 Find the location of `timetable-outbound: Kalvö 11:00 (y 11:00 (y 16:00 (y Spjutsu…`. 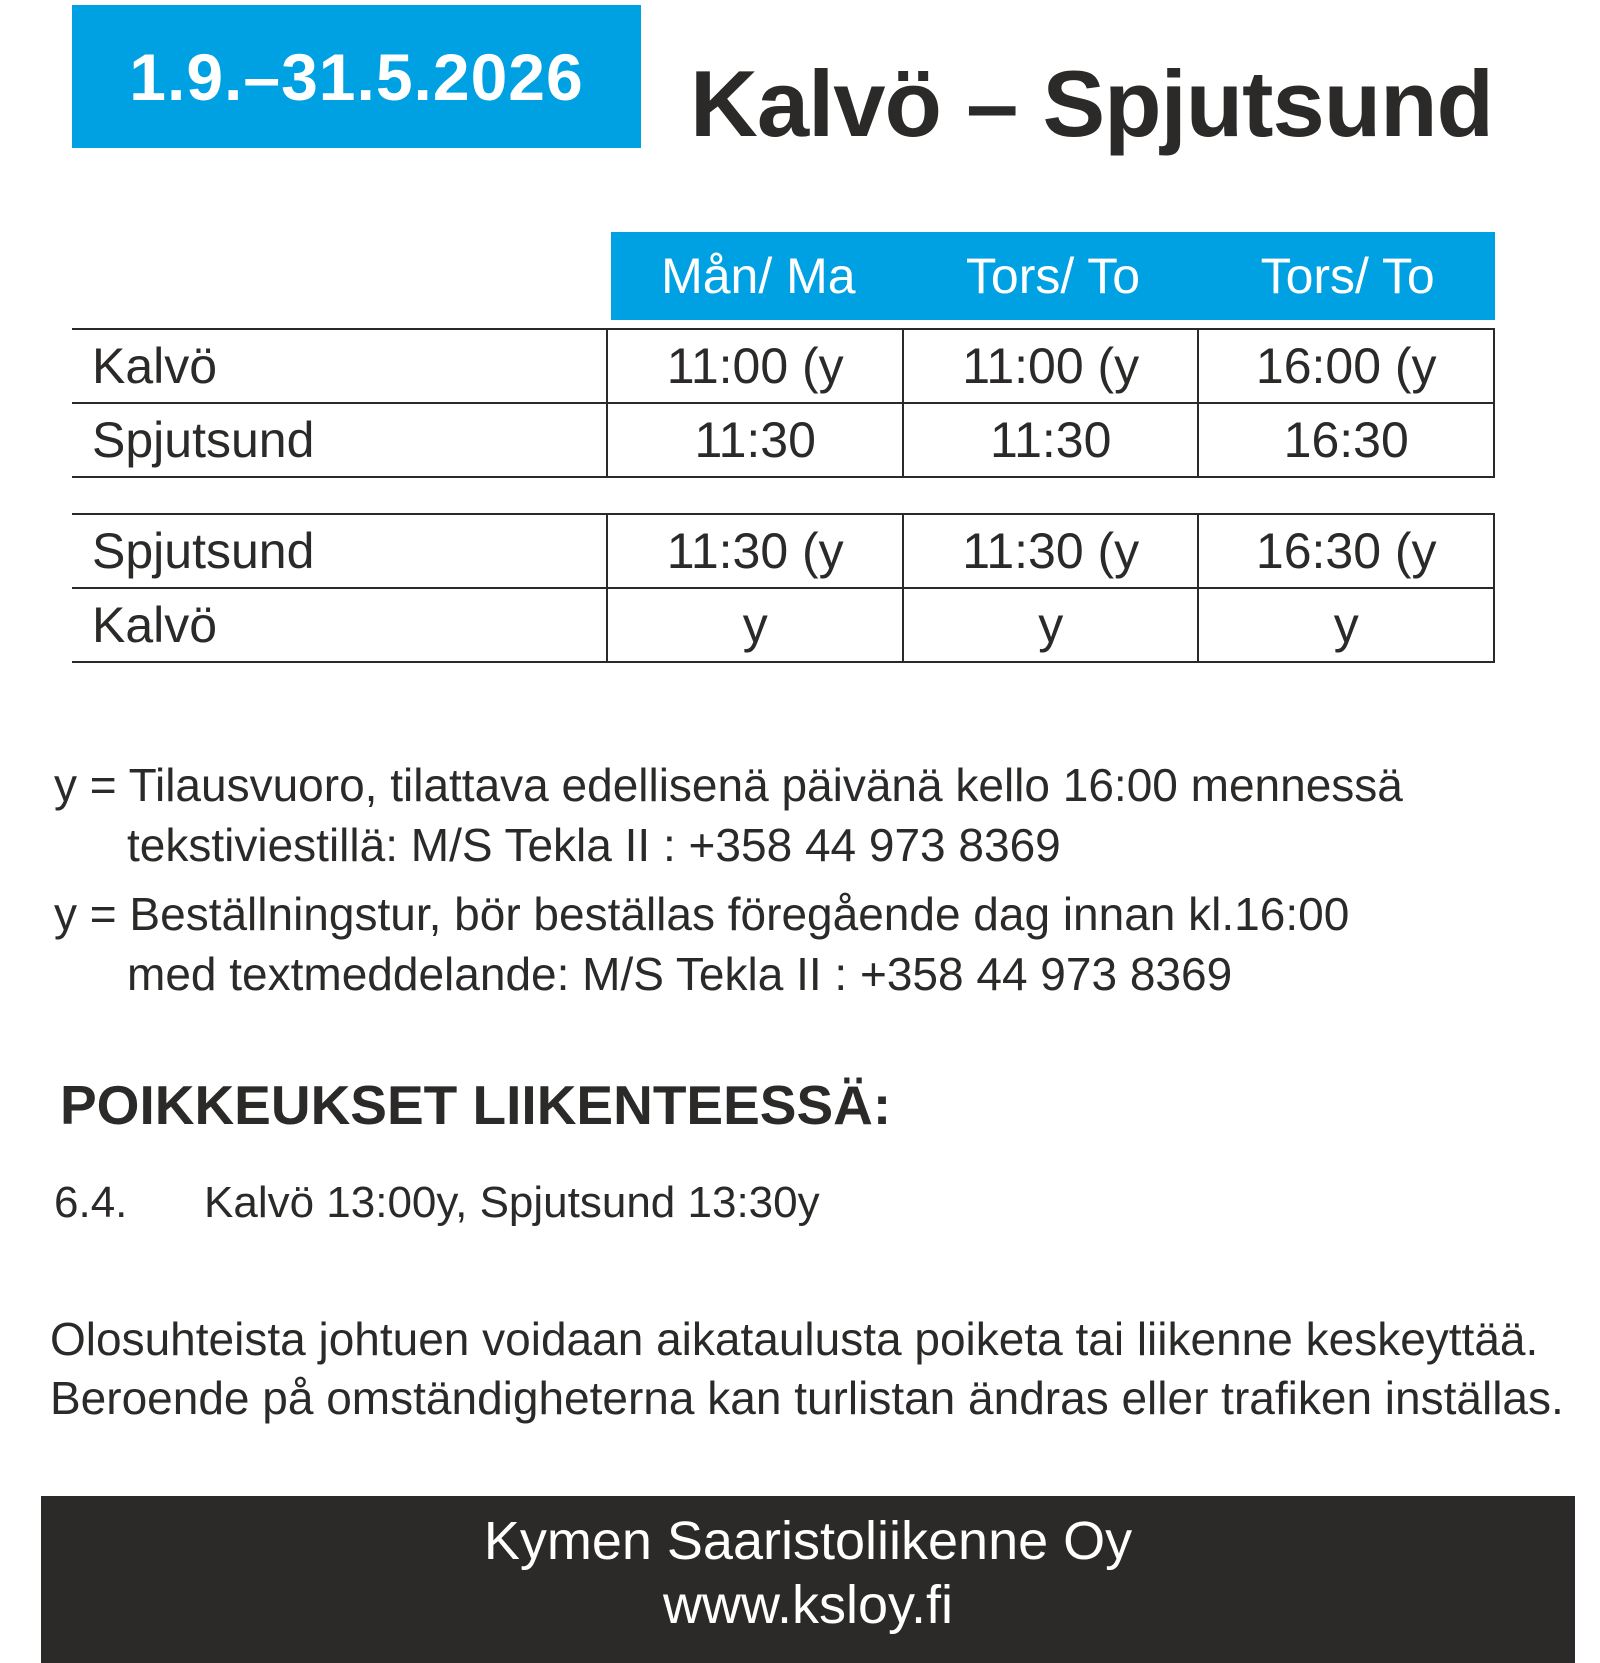

timetable-outbound: Kalvö 11:00 (y 11:00 (y 16:00 (y Spjutsu… is located at coordinates (783, 403).